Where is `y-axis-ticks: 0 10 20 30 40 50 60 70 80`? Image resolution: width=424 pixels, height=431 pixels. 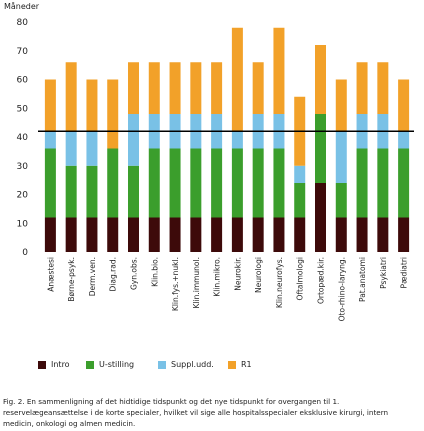
y-axis-ticks: 0 10 20 30 40 50 60 70 80 is located at coordinates (23, 138).